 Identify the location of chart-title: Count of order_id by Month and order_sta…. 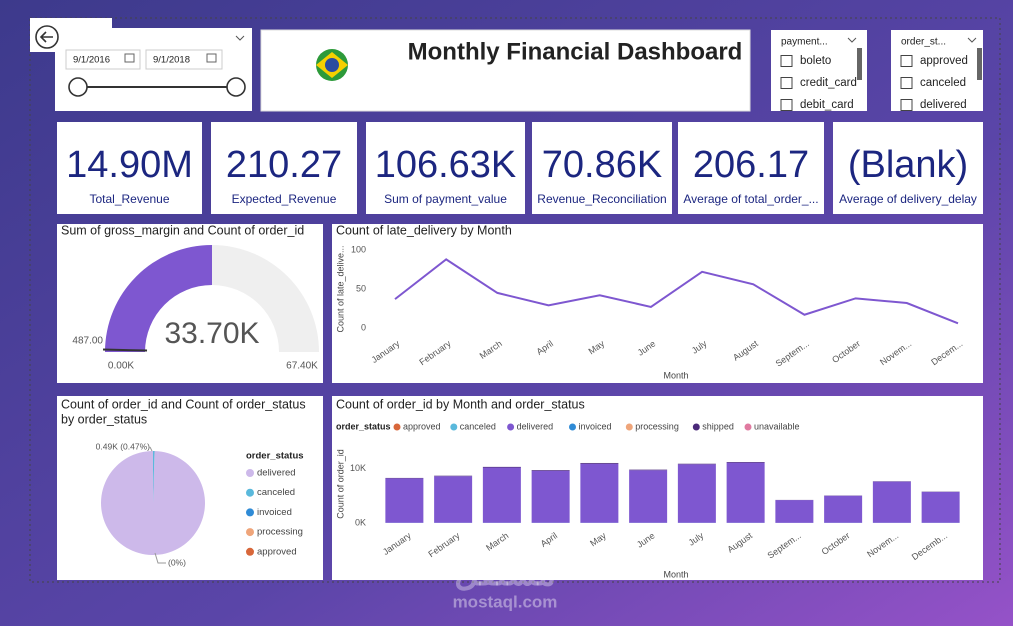
(460, 404).